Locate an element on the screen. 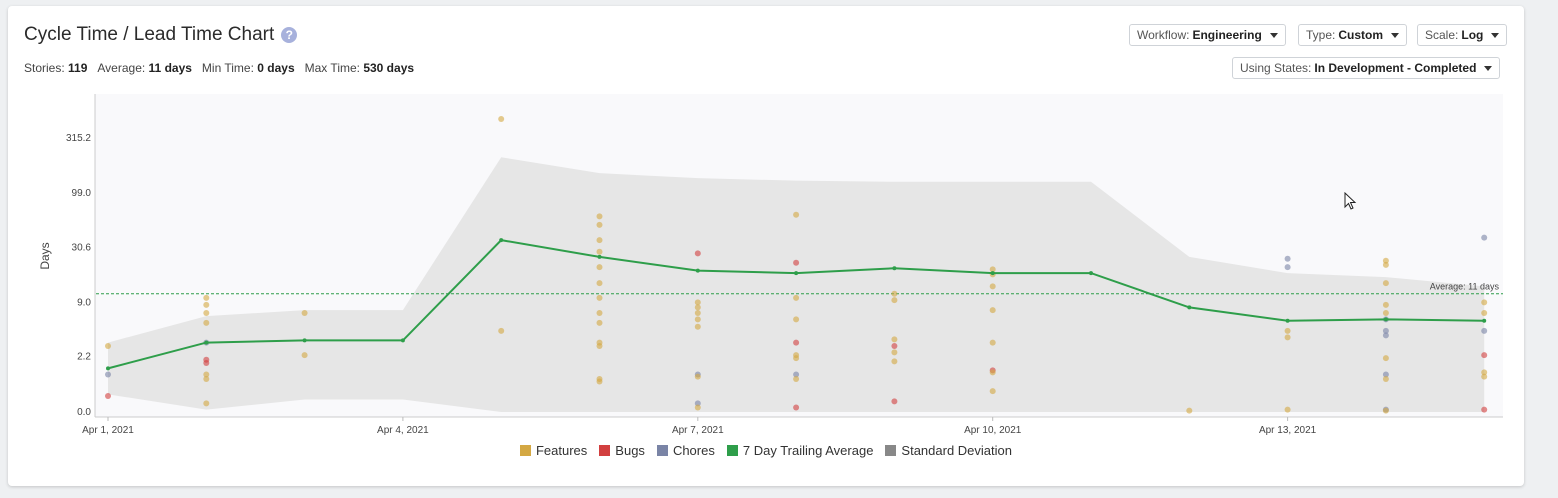  states-dropdown: Using States: In Development - Completed is located at coordinates (1366, 68).